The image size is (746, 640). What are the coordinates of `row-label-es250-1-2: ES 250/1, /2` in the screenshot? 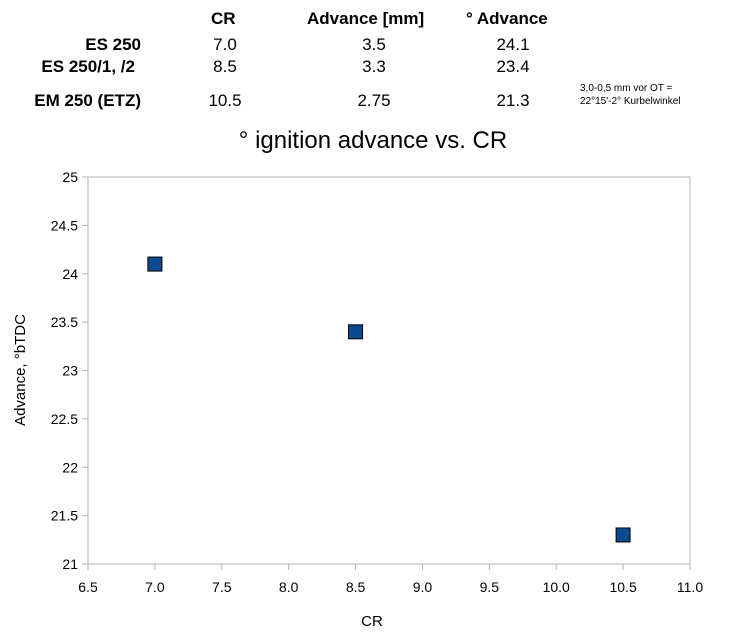 It's located at (88, 66).